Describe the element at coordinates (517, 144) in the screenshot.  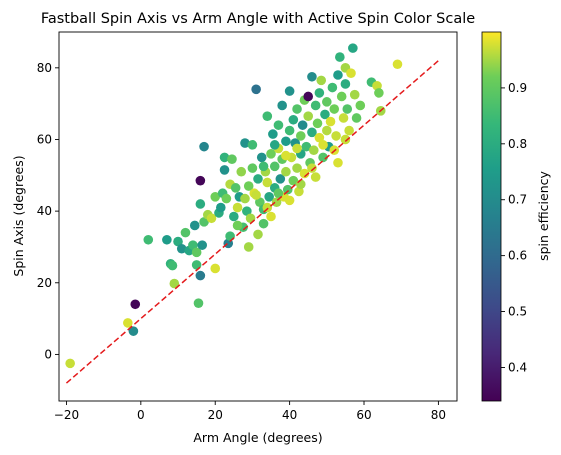
I see `colorbar-tick-label: 0.8` at that location.